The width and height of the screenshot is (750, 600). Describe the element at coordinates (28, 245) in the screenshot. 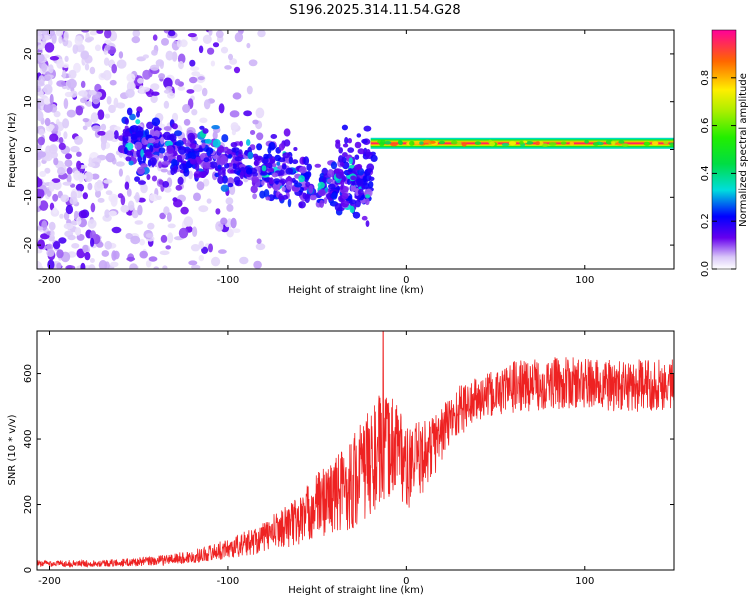

I see `y-tick-label: -20` at that location.